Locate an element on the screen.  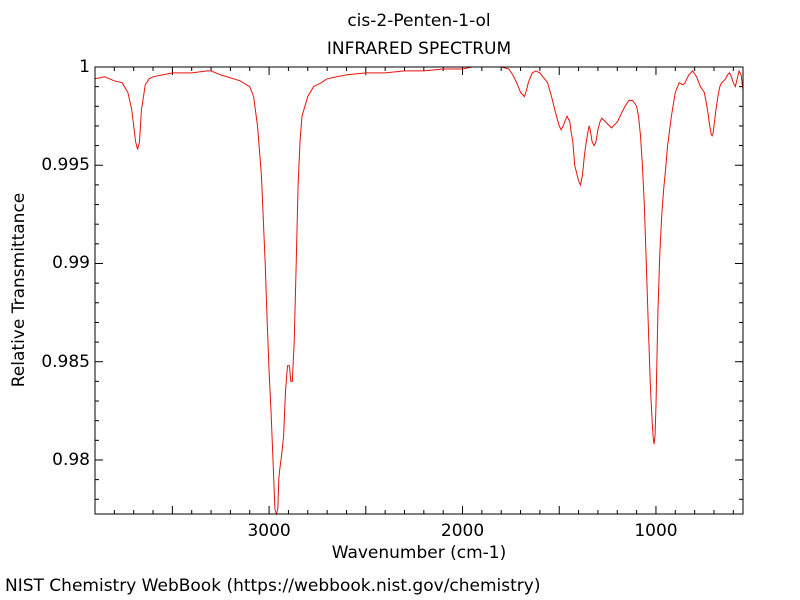
x-tick-label: 1000 is located at coordinates (656, 531).